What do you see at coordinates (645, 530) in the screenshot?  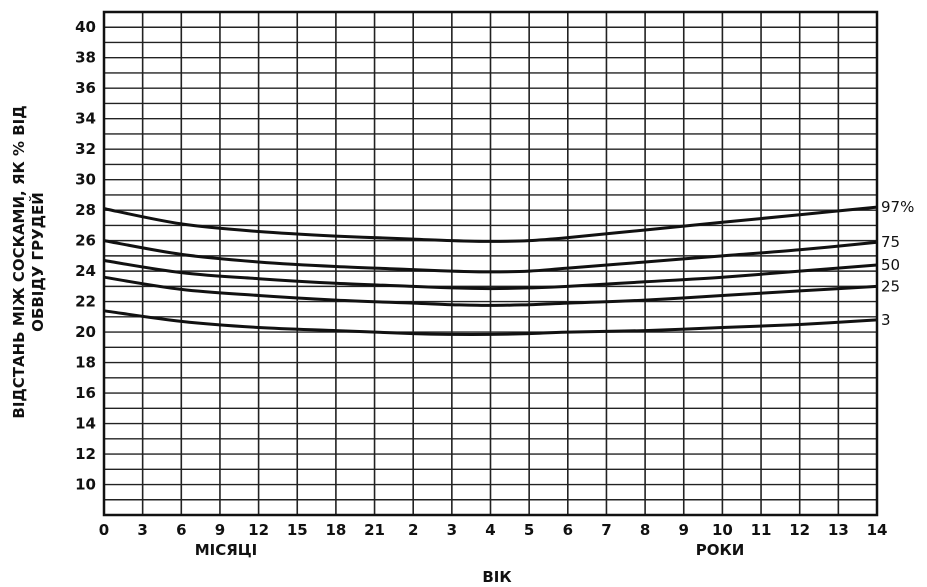 I see `x-tick-label: 8` at bounding box center [645, 530].